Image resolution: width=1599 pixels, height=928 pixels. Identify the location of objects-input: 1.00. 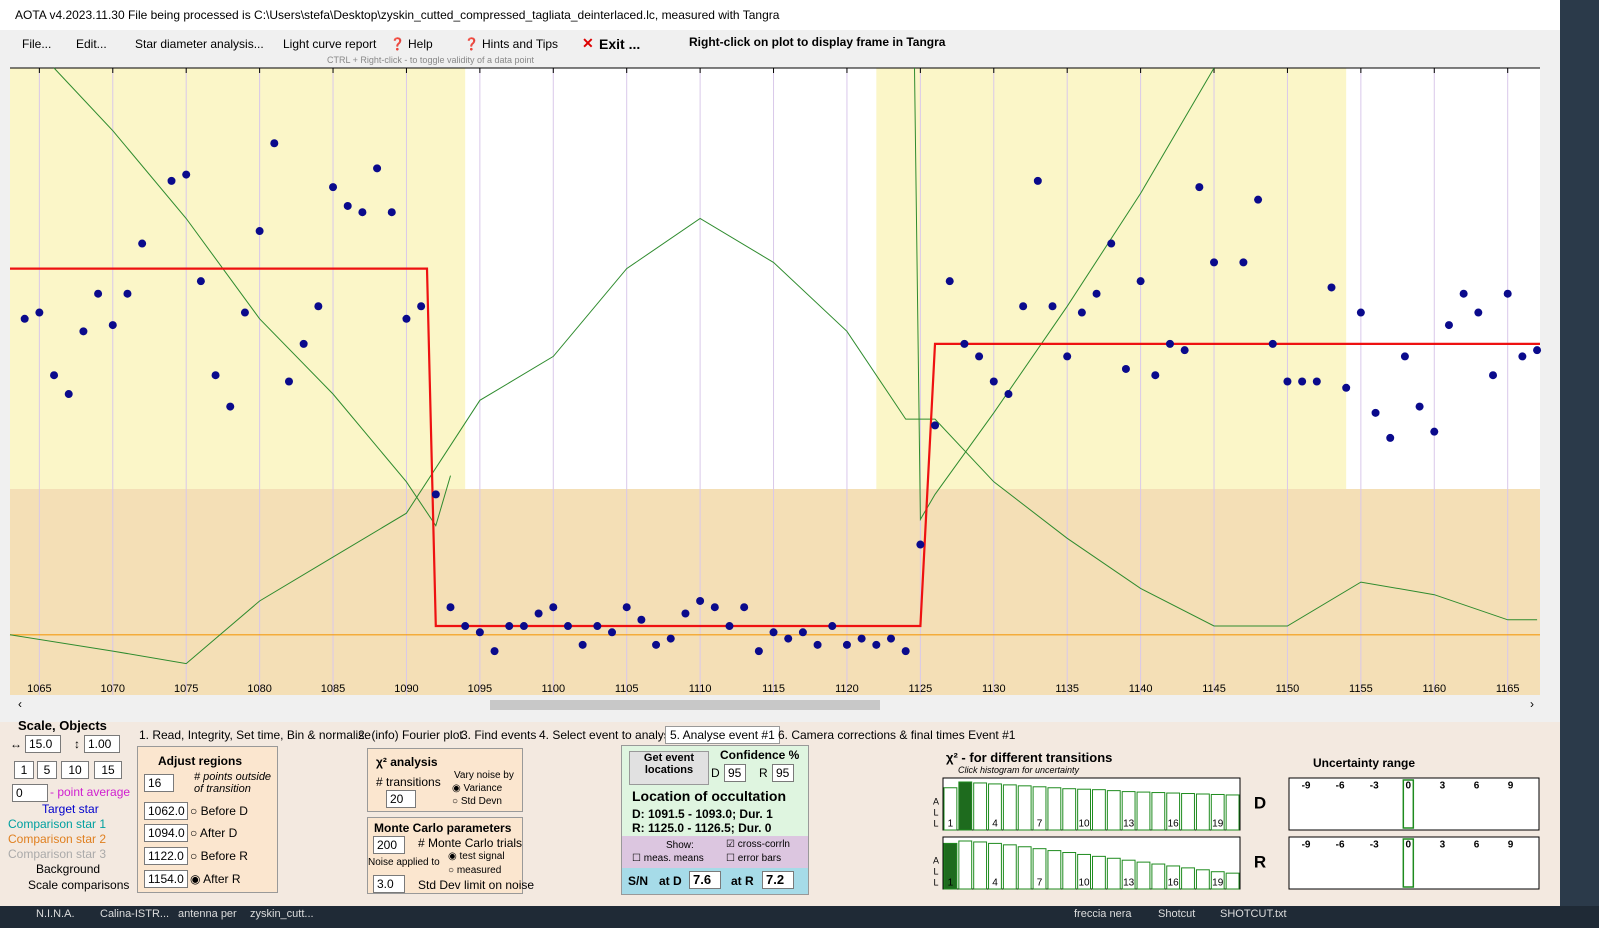
(102, 744).